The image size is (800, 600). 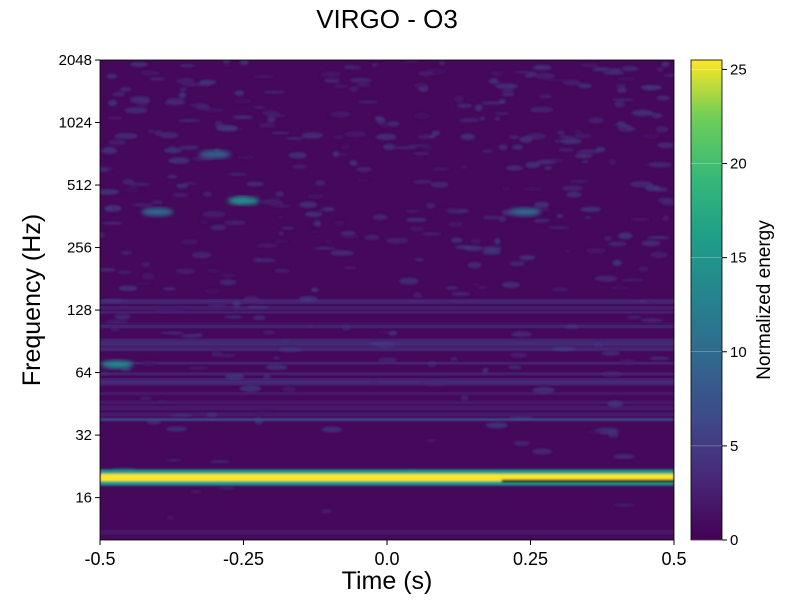 What do you see at coordinates (764, 300) in the screenshot?
I see `colorbar-label: Normalized energy` at bounding box center [764, 300].